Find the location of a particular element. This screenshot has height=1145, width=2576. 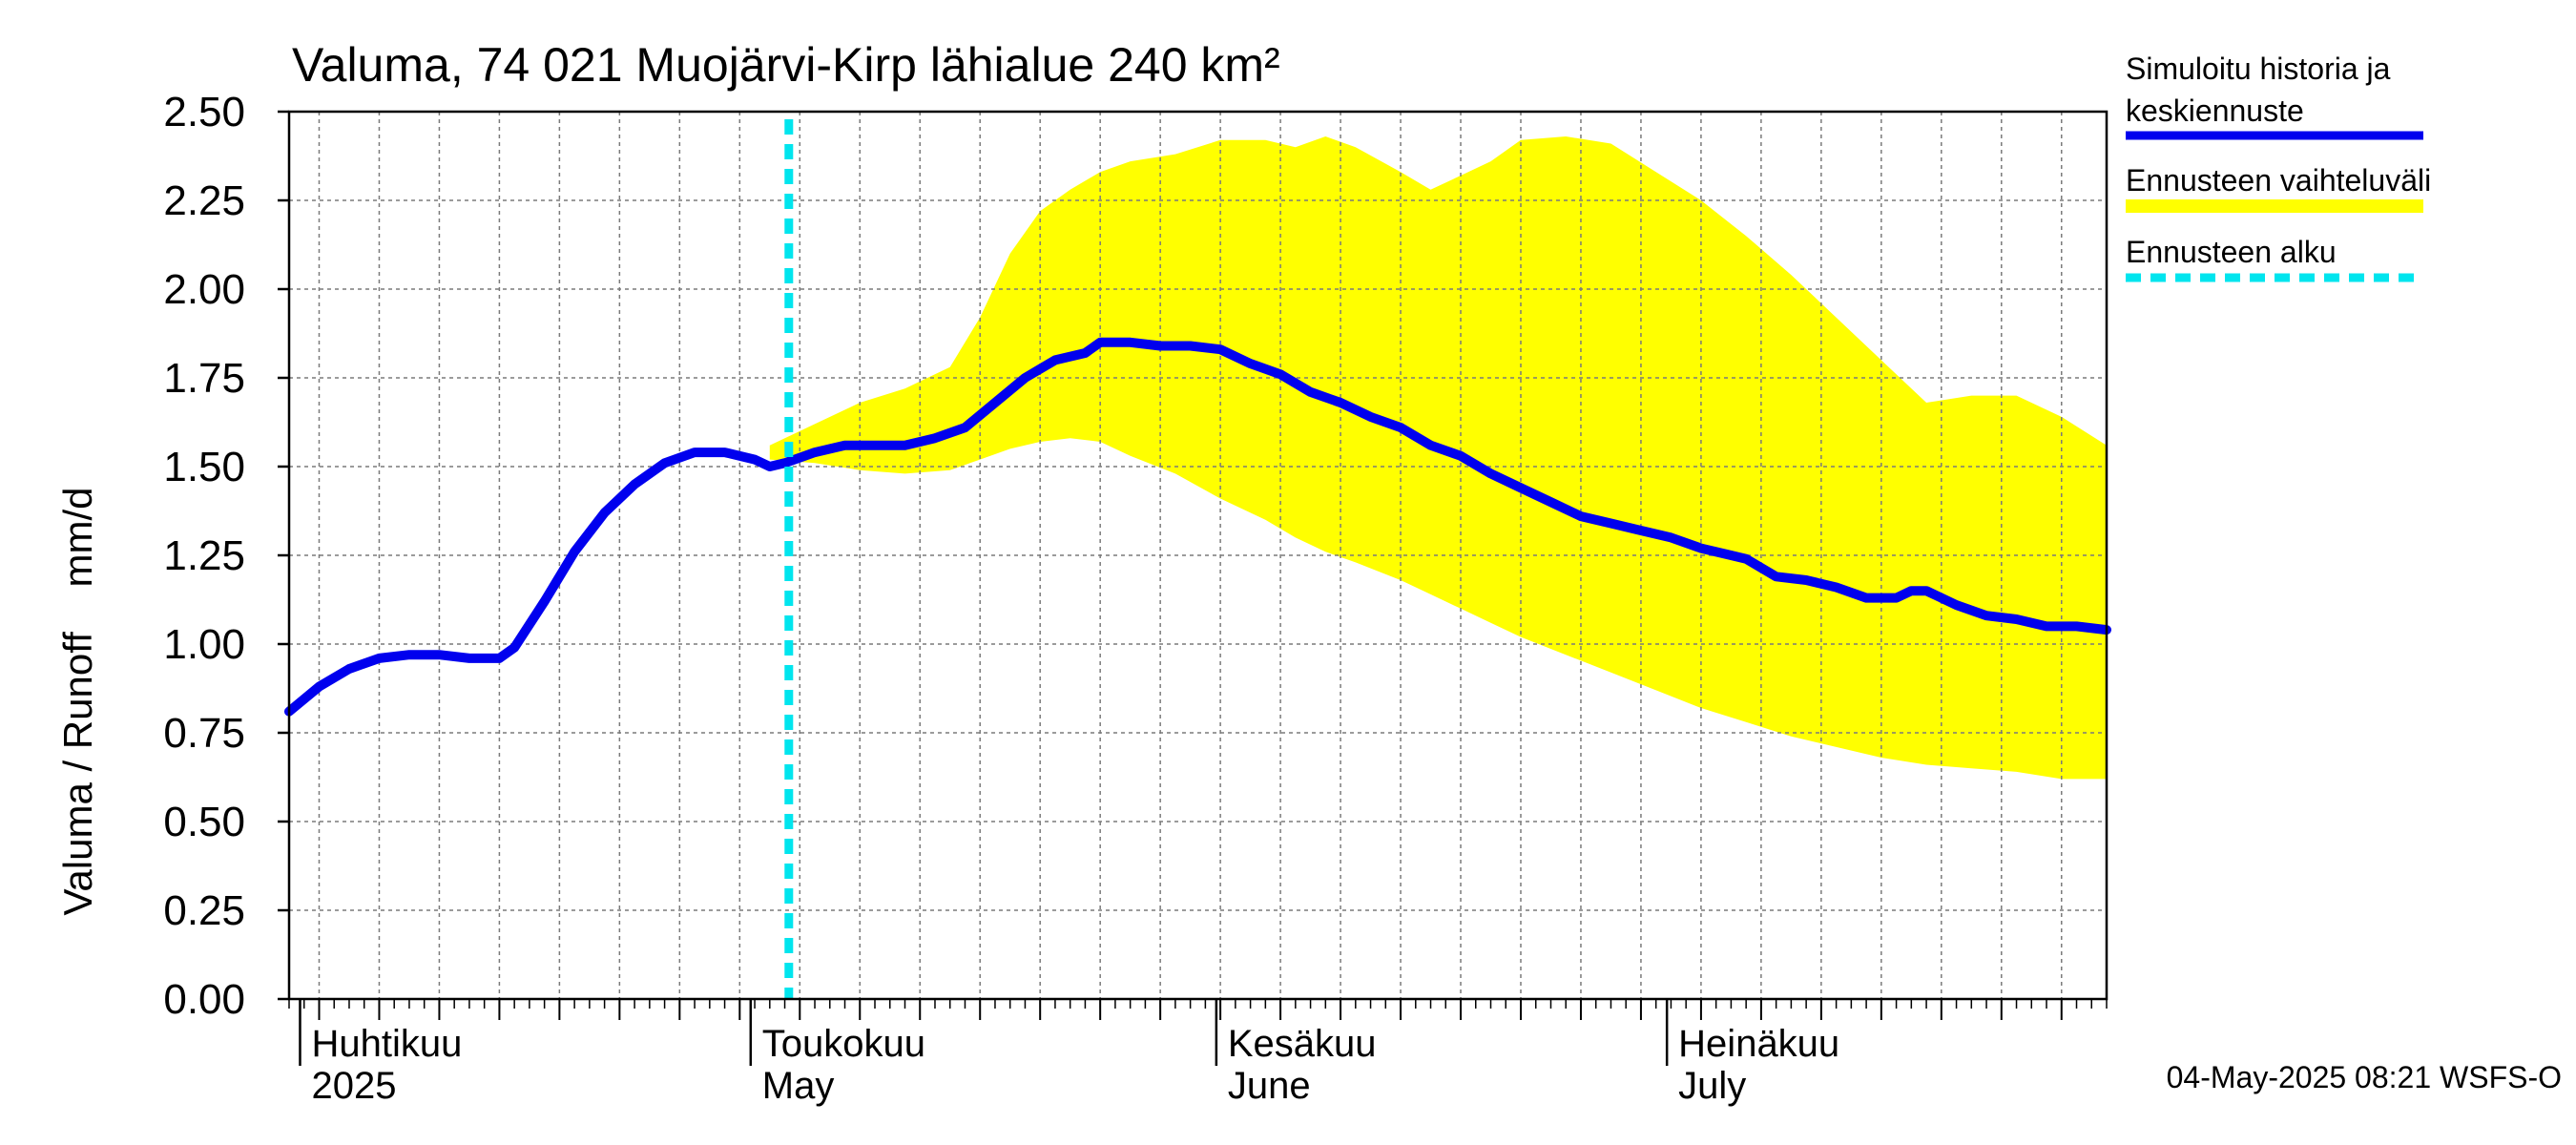

y-tick-label: 1.25 is located at coordinates (204, 555).